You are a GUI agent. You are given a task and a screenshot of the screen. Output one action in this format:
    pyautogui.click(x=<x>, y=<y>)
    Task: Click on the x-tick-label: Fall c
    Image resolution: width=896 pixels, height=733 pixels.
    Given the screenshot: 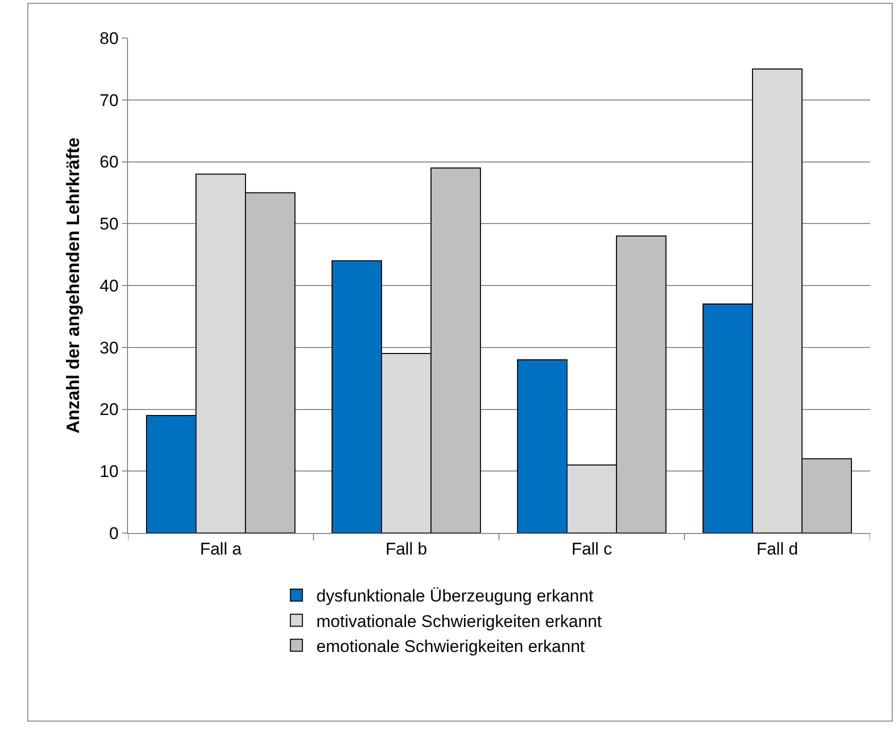 What is the action you would take?
    pyautogui.click(x=592, y=548)
    